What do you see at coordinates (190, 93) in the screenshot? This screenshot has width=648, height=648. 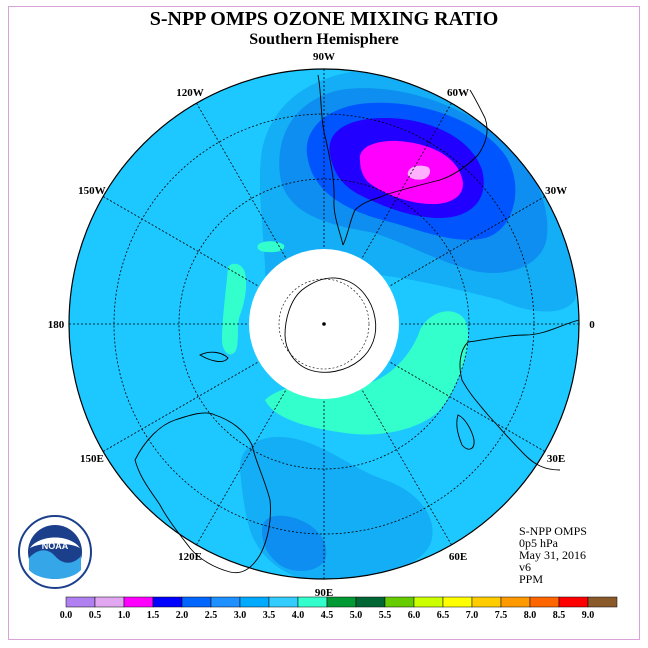 I see `longitude-label: 120W` at bounding box center [190, 93].